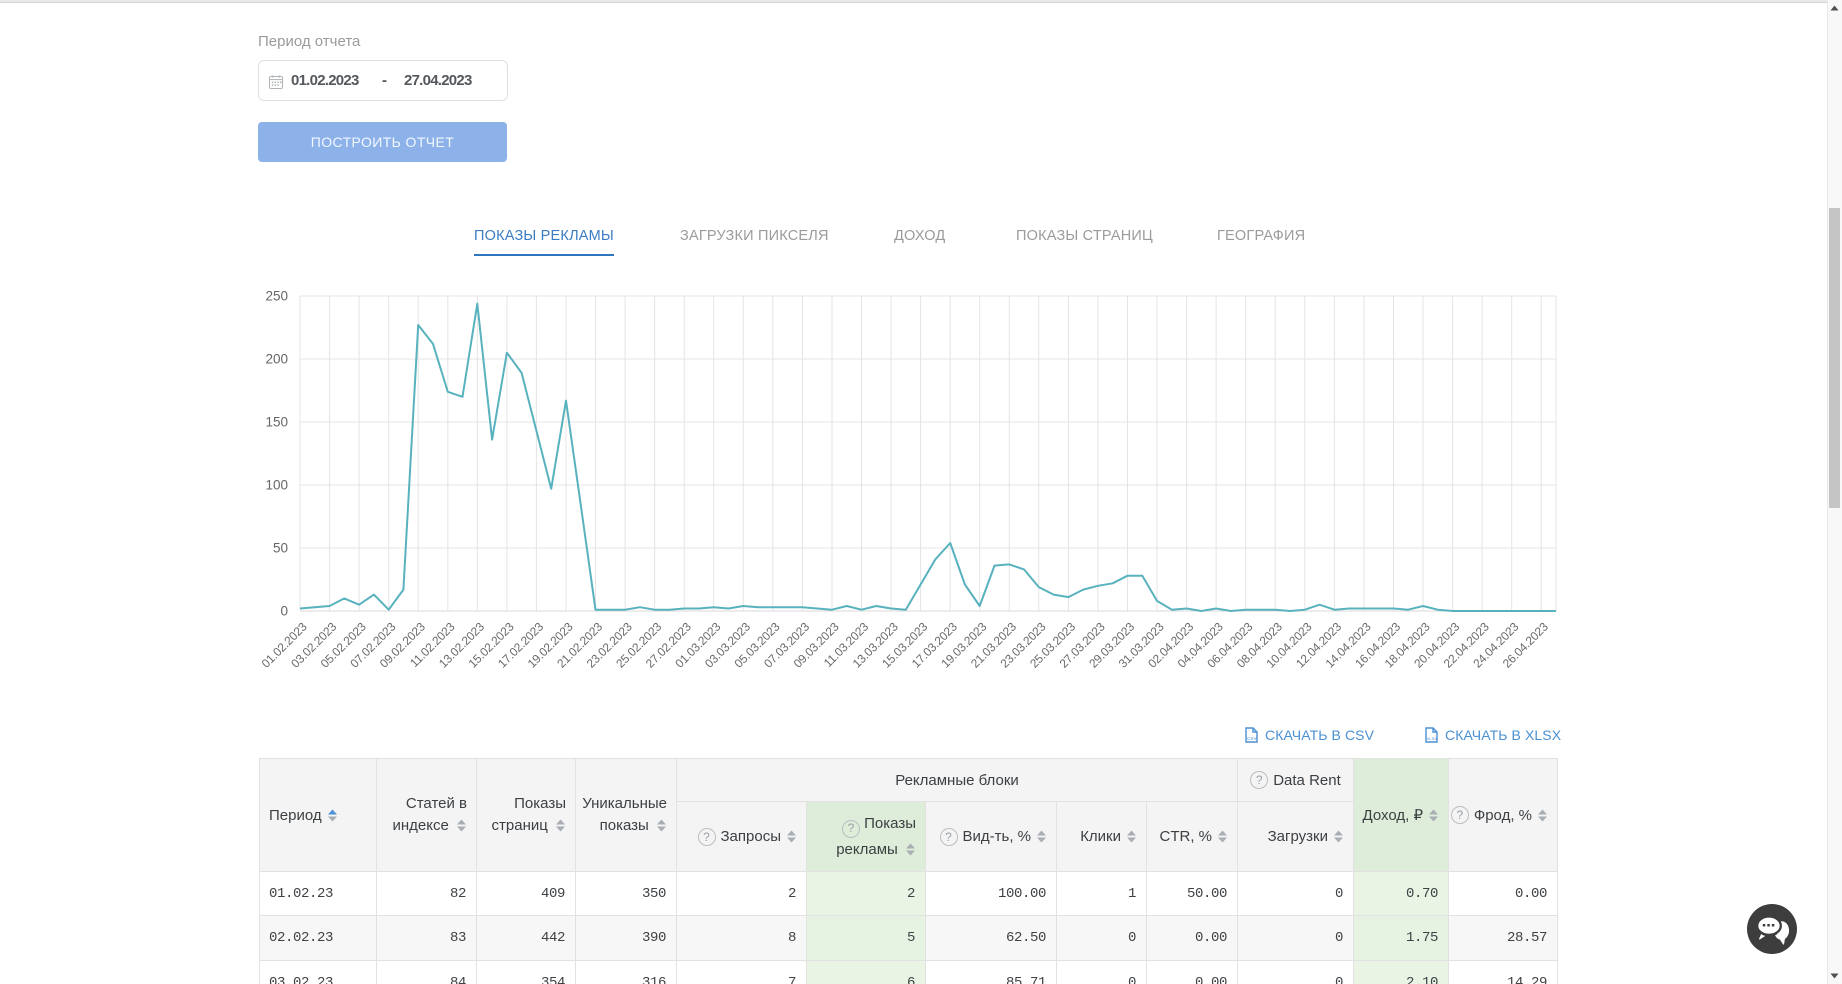  Describe the element at coordinates (276, 359) in the screenshot. I see `svg-text: 200` at that location.